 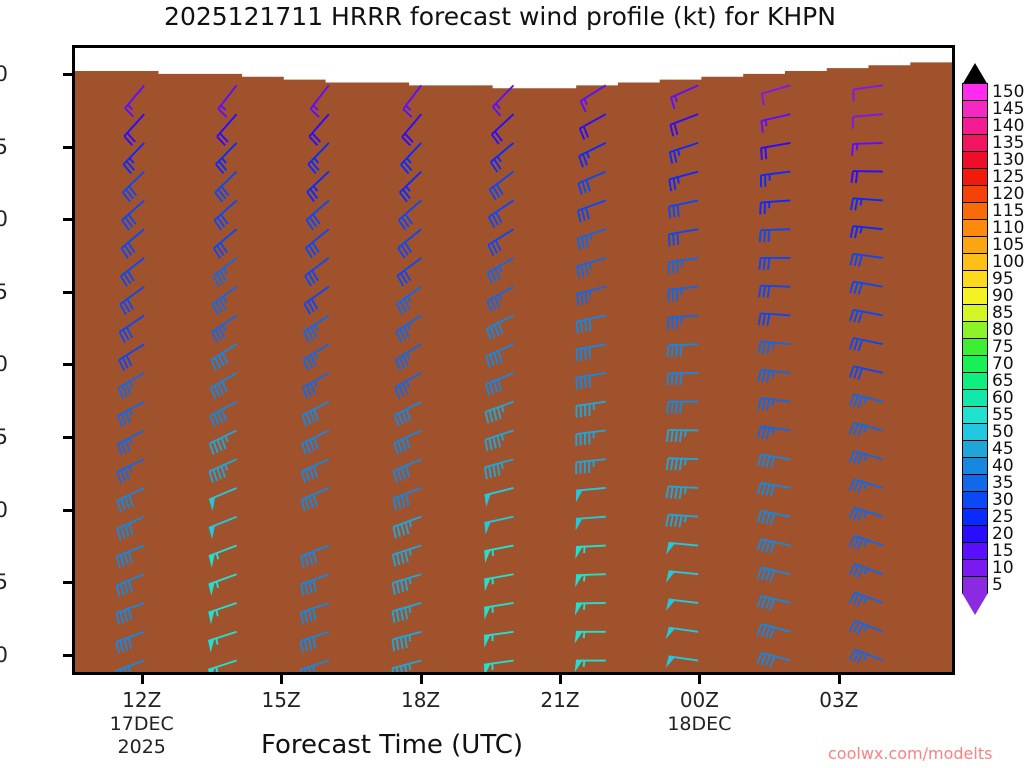 What do you see at coordinates (1003, 329) in the screenshot?
I see `colorbar-tick-label: 80` at bounding box center [1003, 329].